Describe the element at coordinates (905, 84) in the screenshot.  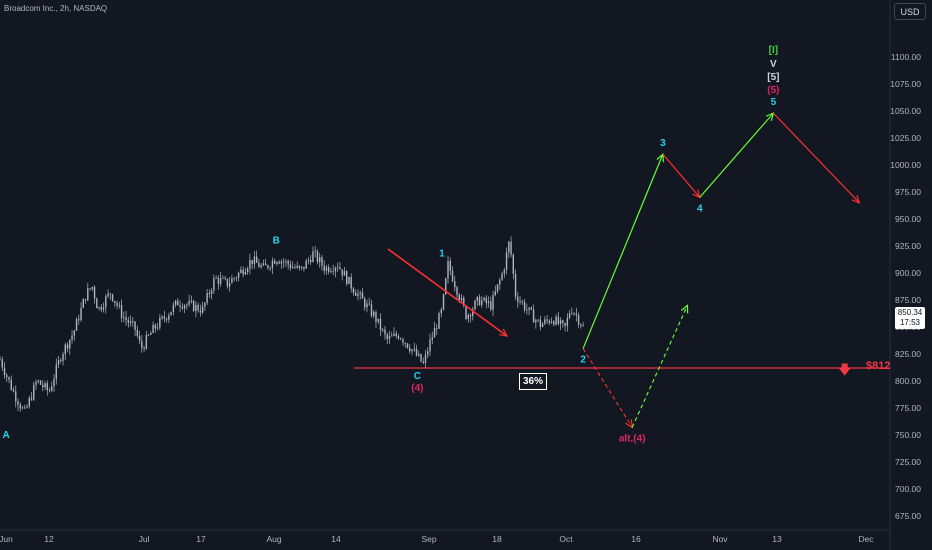
I see `y-tick-label: 1075.00` at that location.